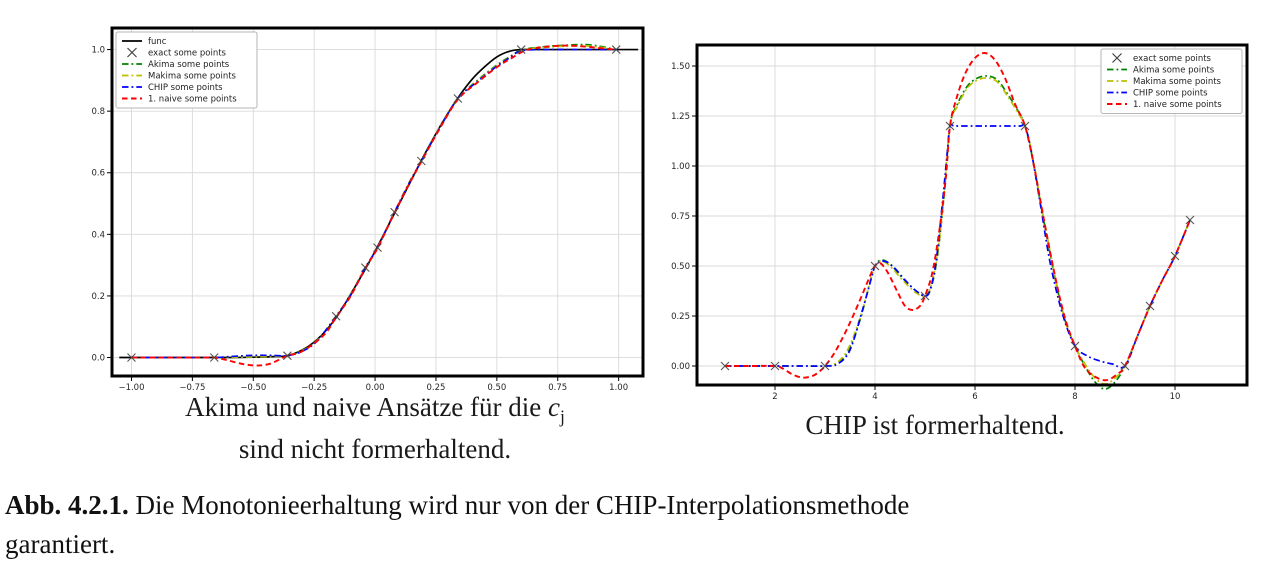 This screenshot has height=581, width=1267. What do you see at coordinates (680, 267) in the screenshot?
I see `y-tick-label: 0.50` at bounding box center [680, 267].